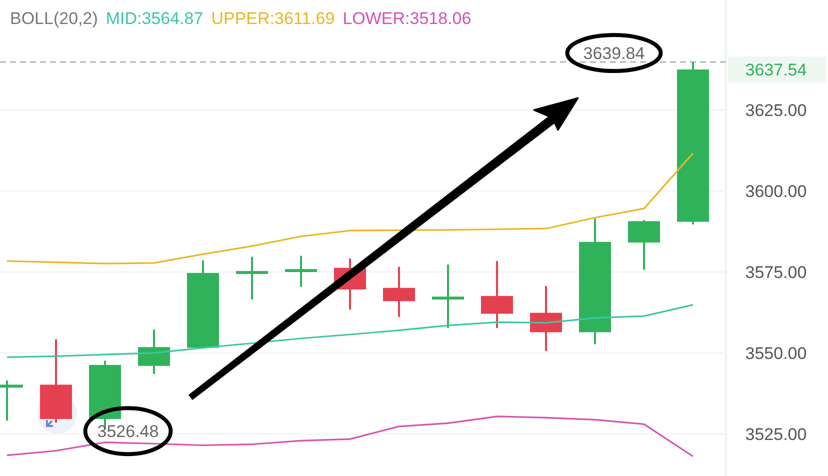 This screenshot has width=828, height=476. Describe the element at coordinates (54, 18) in the screenshot. I see `text: BOLL(20,2)` at that location.